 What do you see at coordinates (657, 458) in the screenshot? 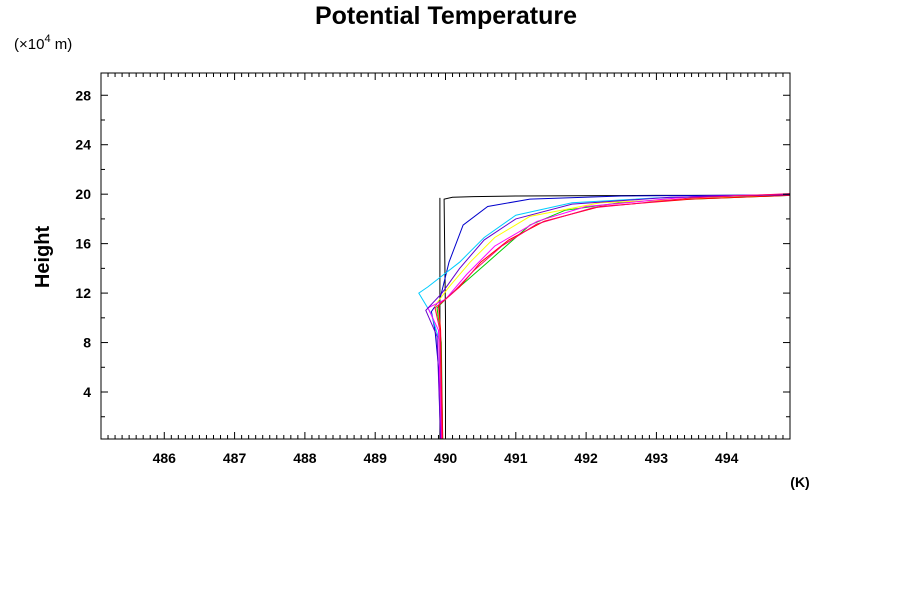
I see `x-tick-label: 493` at bounding box center [657, 458].